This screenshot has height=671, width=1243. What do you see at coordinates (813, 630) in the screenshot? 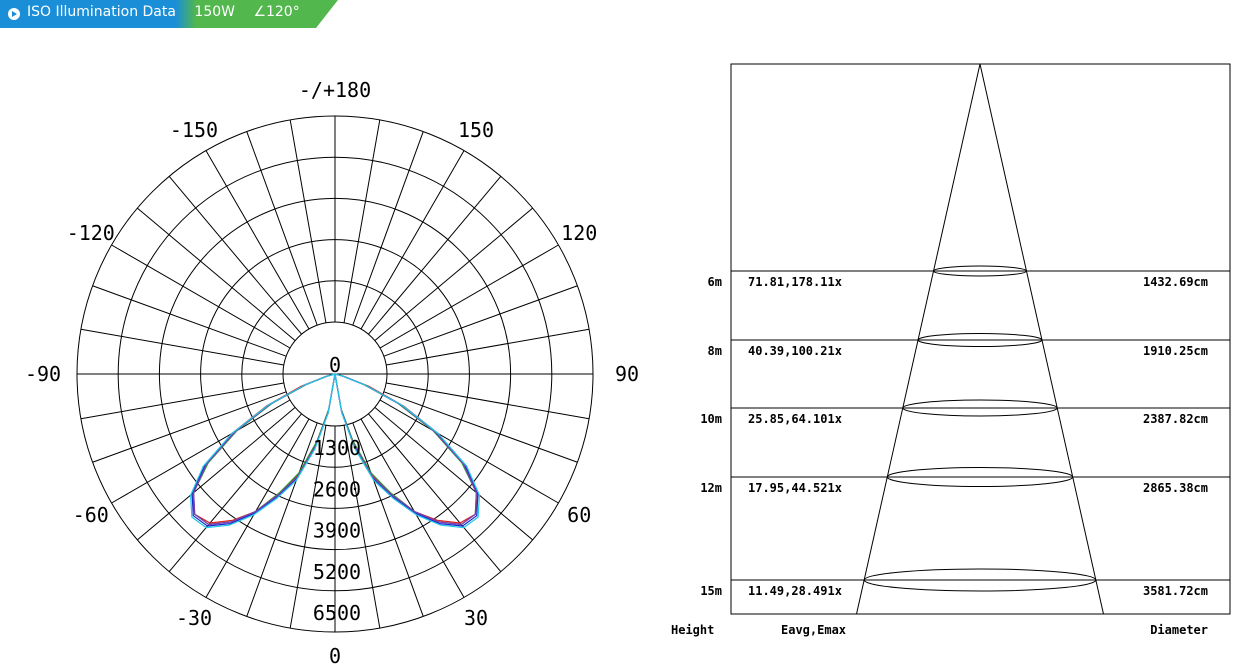
I see `cone-footer-eavg: Eavg,Emax` at bounding box center [813, 630].